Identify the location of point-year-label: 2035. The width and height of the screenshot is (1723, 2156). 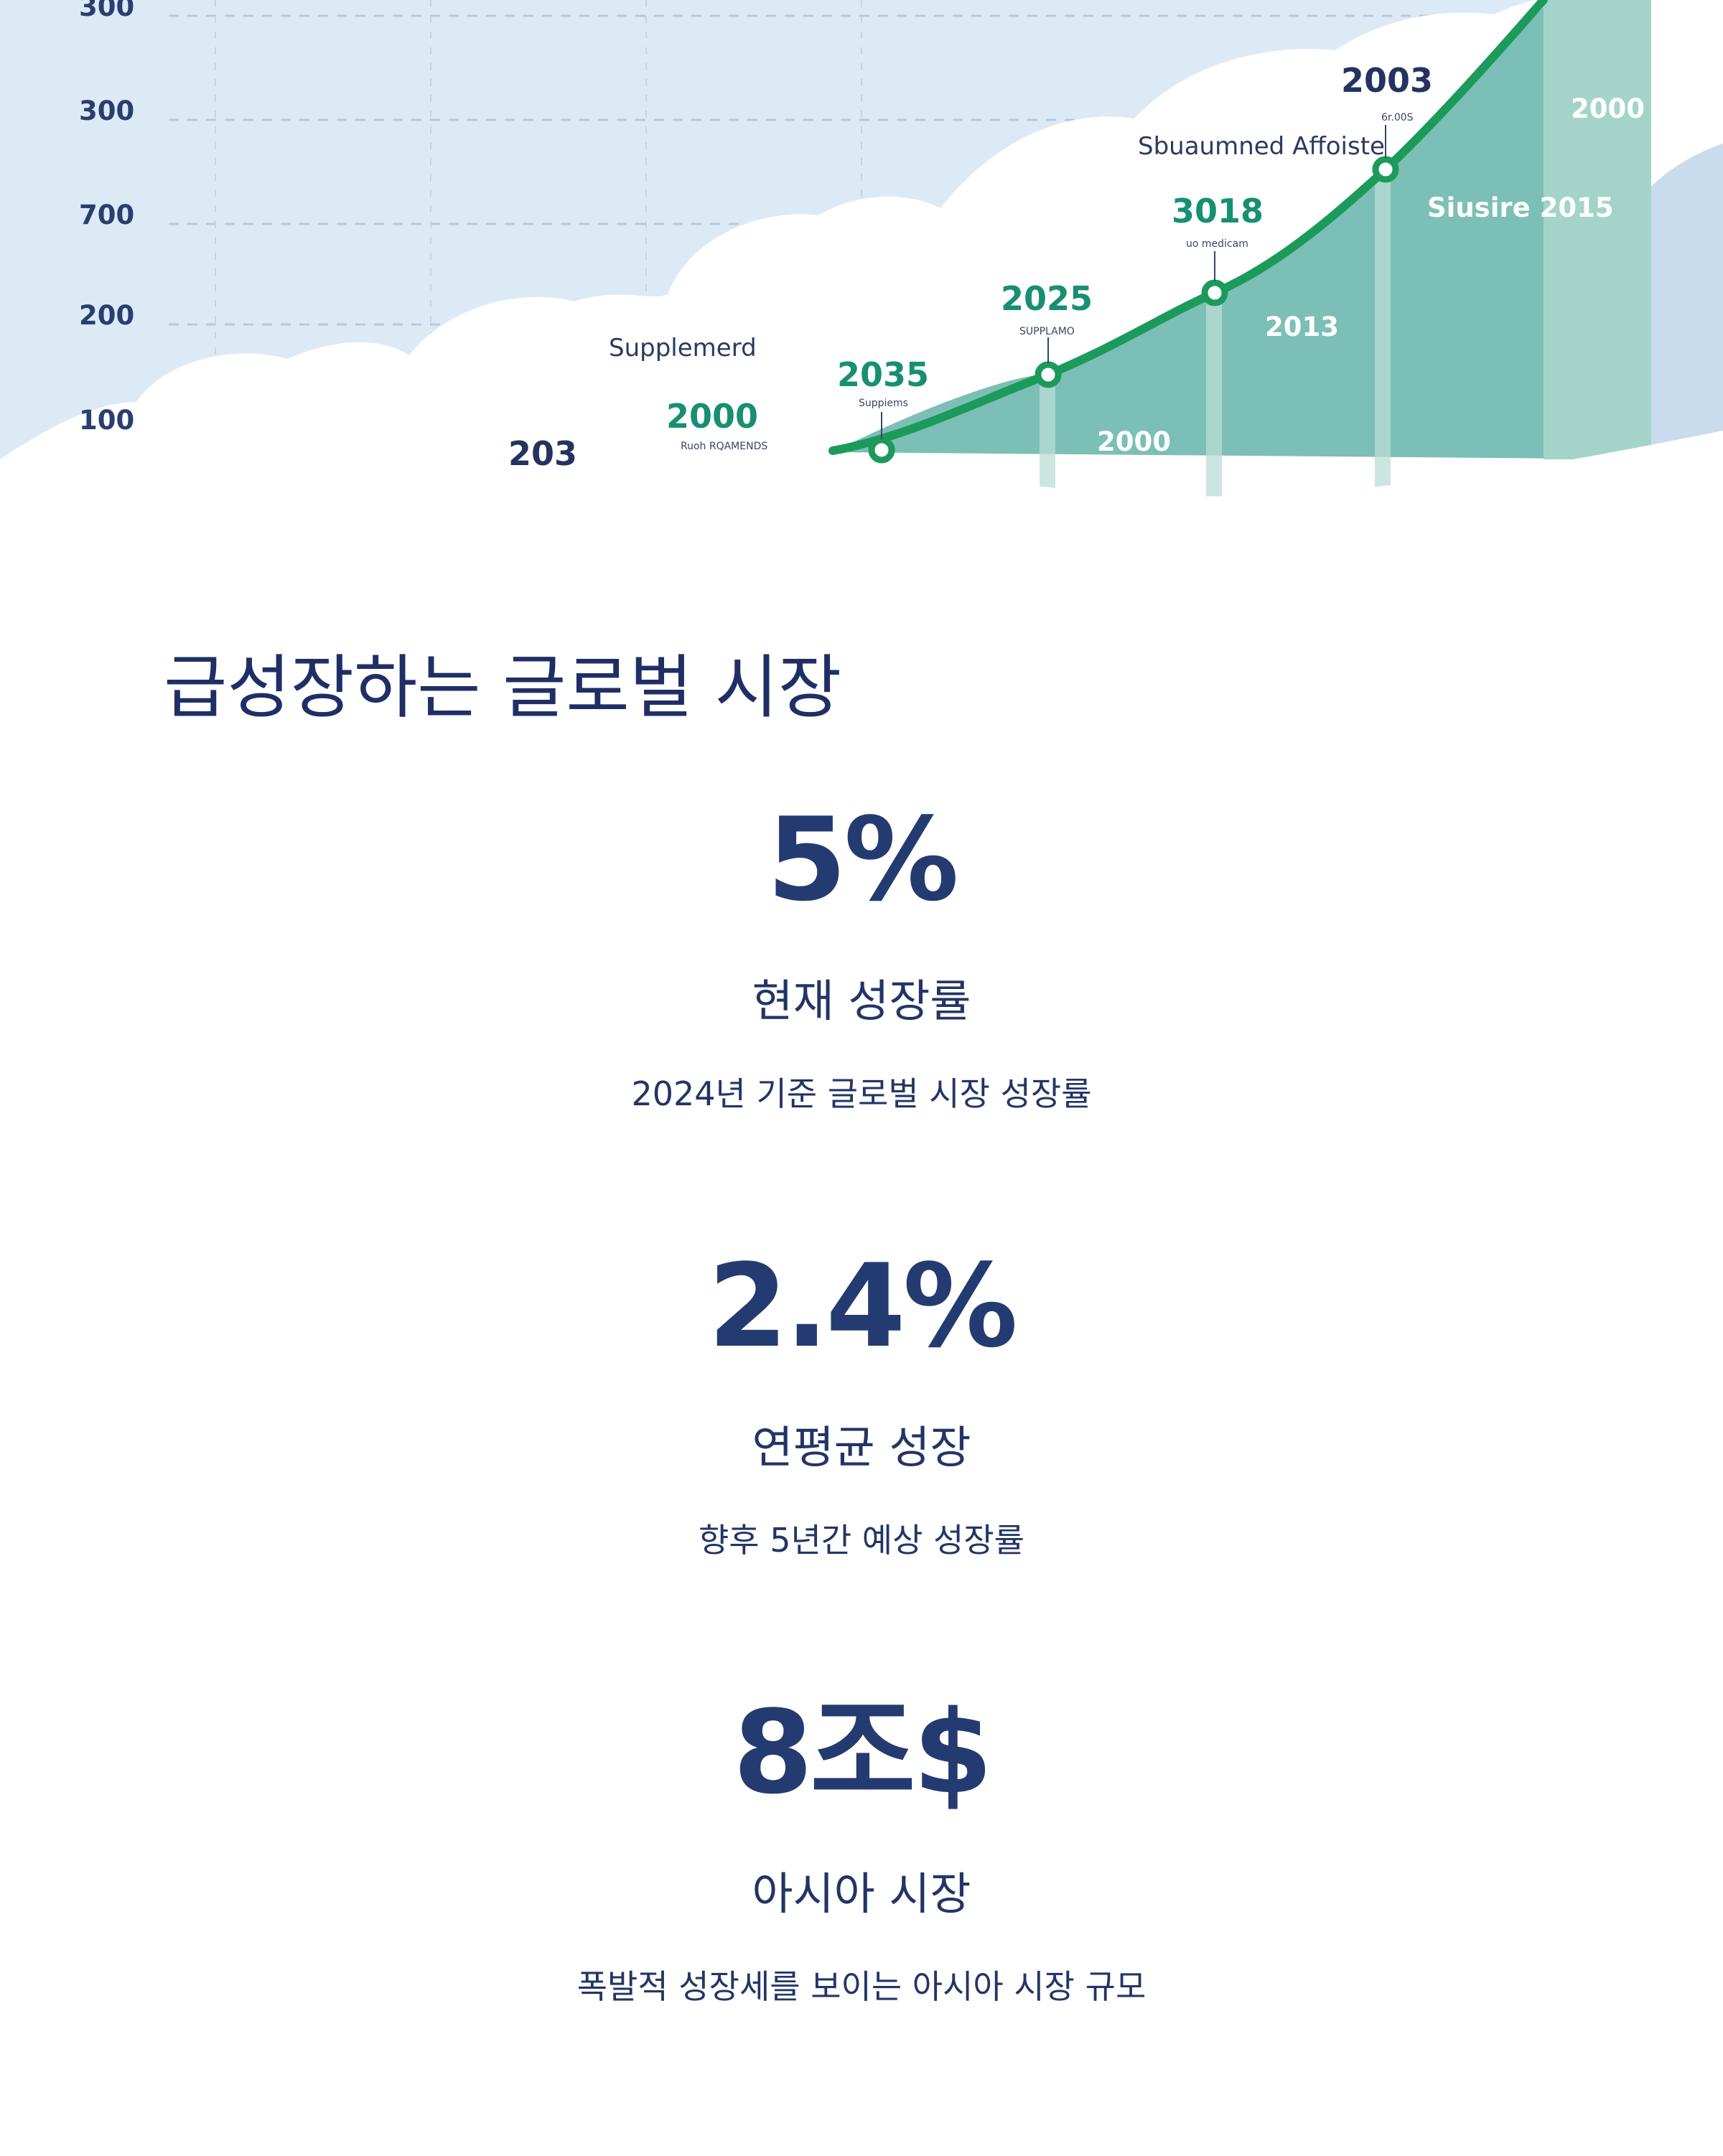
(883, 374).